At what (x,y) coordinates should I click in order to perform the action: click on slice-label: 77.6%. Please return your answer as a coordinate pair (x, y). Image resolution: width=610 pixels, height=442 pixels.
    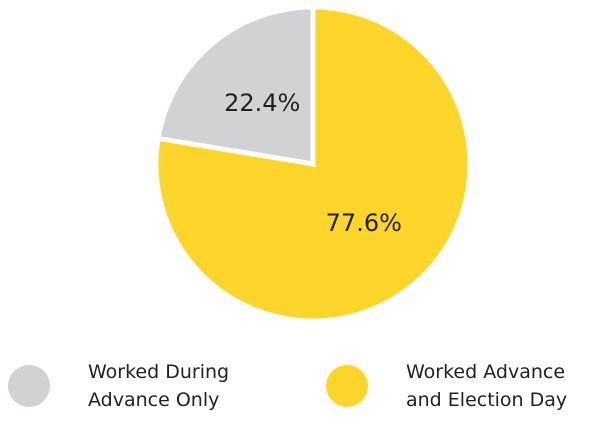
    Looking at the image, I should click on (364, 223).